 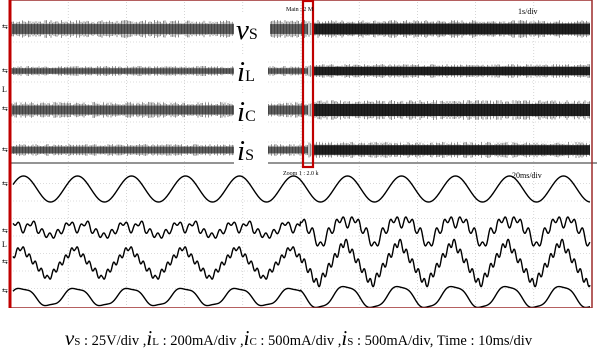 I want to click on label-is: iS, so click(x=245, y=151).